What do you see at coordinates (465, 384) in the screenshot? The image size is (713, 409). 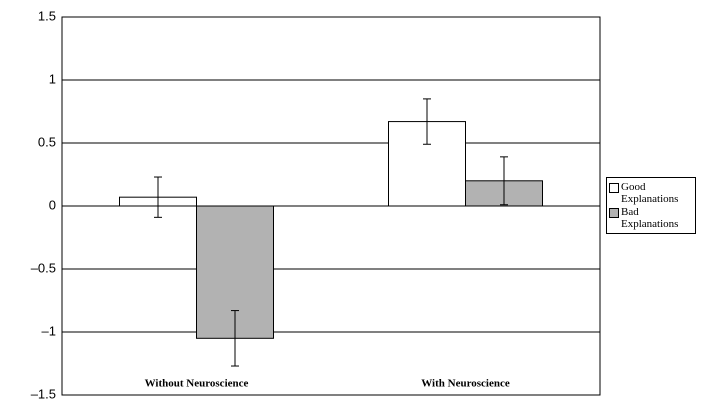 I see `x-tick-label: With Neuroscience` at bounding box center [465, 384].